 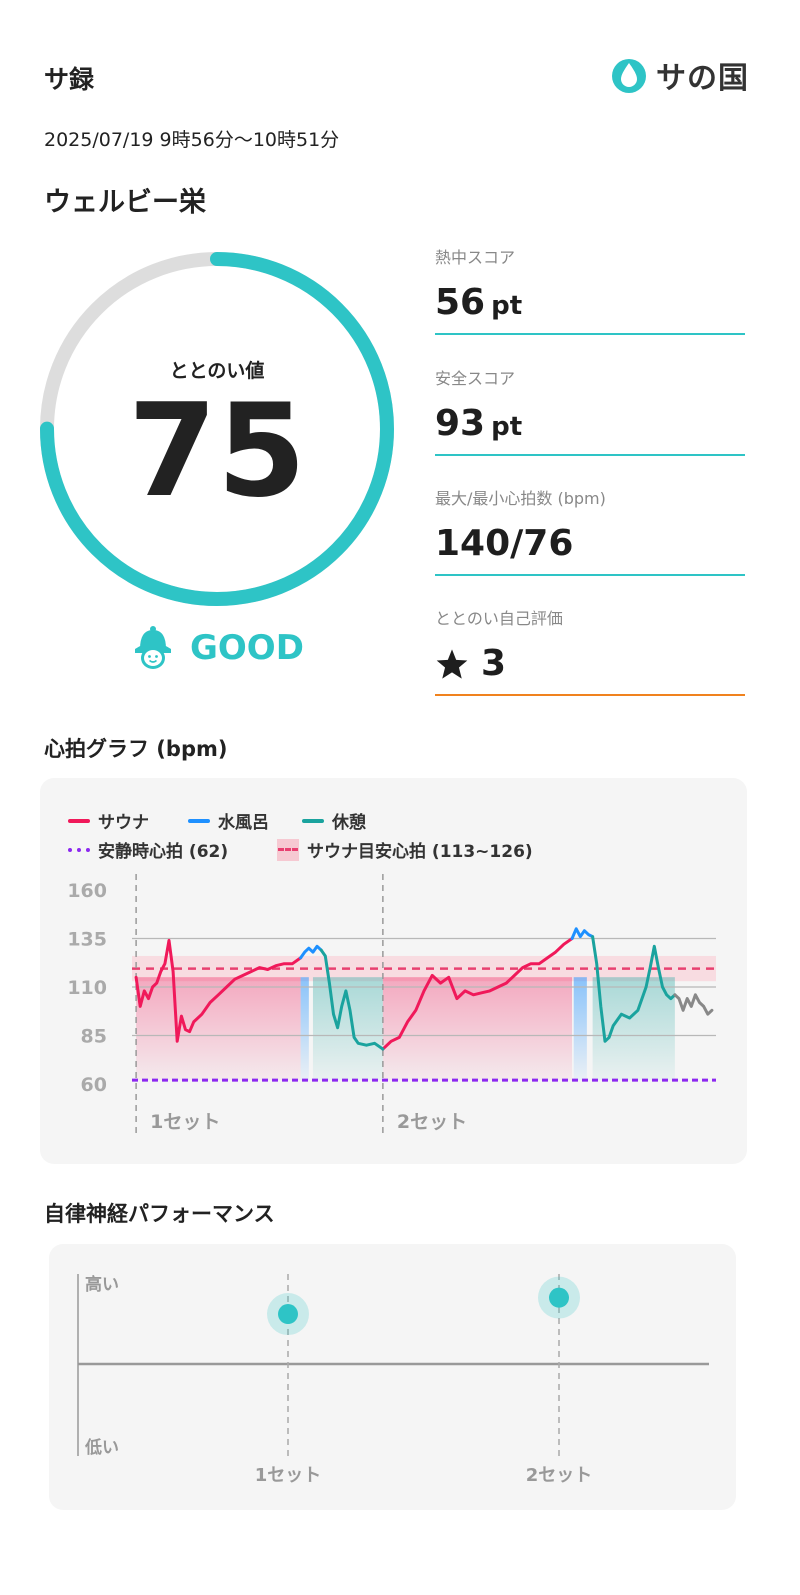 I want to click on heart-rate-chart: 160 135 110 85 60 1セット 2セット, so click(x=391, y=1006).